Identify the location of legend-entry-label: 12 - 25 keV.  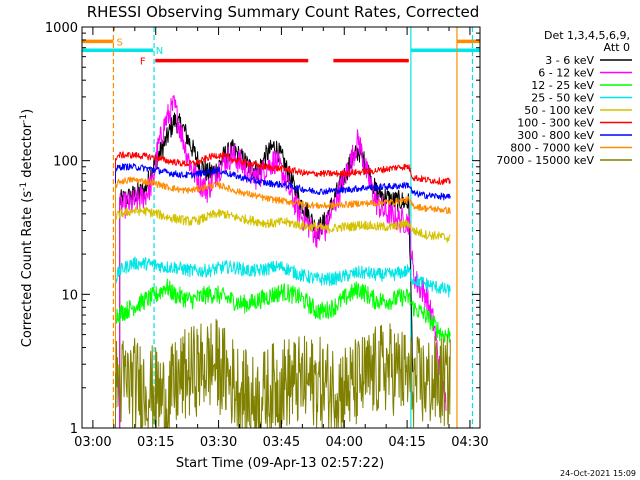
(562, 85).